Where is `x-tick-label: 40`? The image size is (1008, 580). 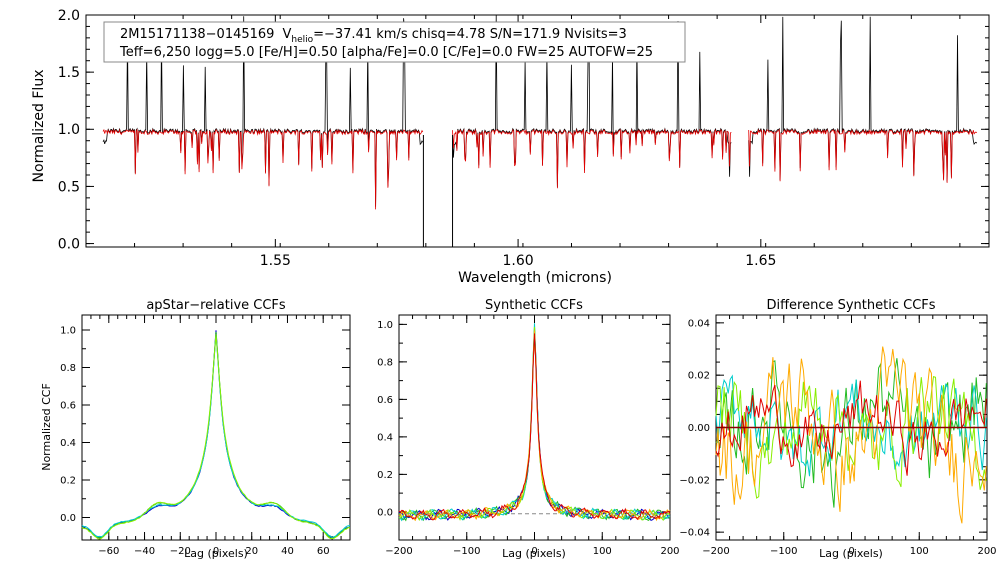
x-tick-label: 40 is located at coordinates (287, 551).